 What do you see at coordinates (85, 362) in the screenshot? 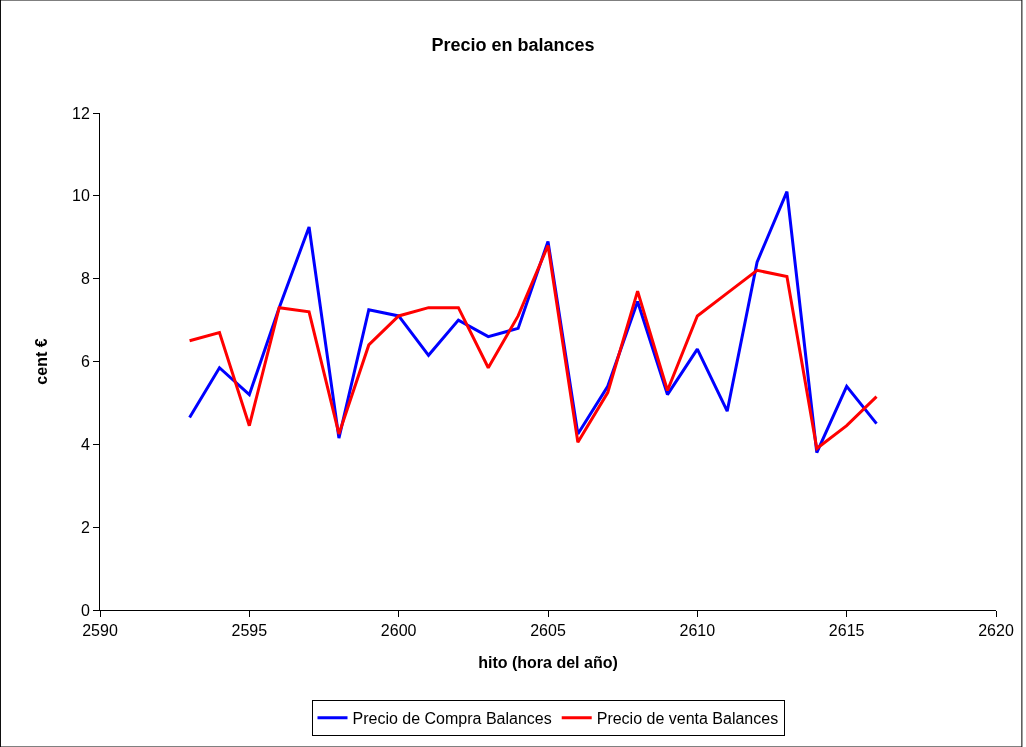
I see `y-tick-label: 6` at bounding box center [85, 362].